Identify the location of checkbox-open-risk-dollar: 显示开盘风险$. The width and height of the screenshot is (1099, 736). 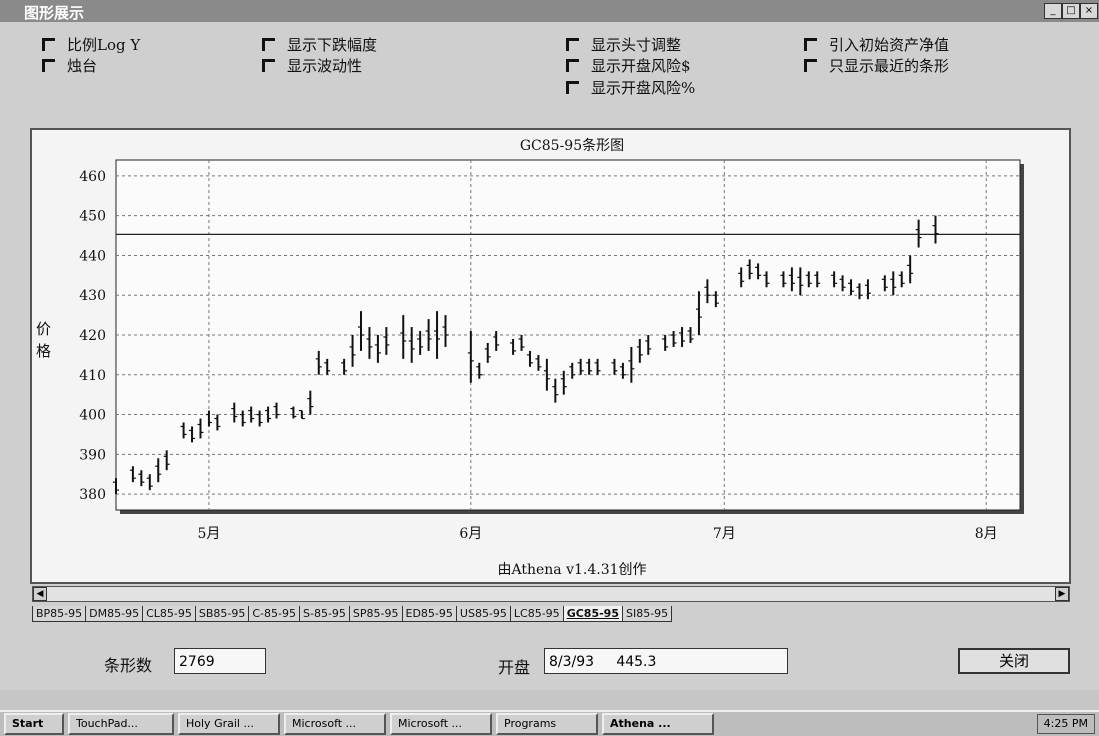
(628, 65).